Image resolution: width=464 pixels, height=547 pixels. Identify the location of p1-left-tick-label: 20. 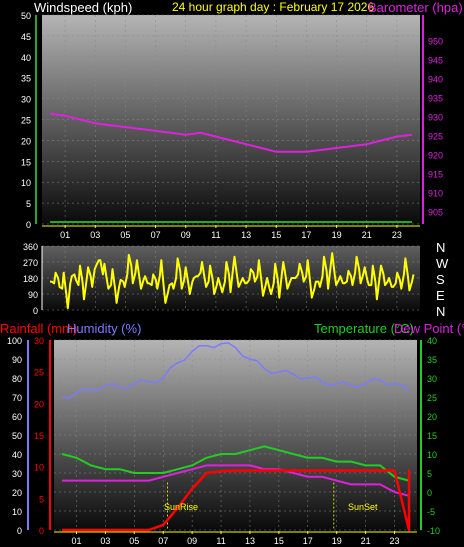
(26, 141).